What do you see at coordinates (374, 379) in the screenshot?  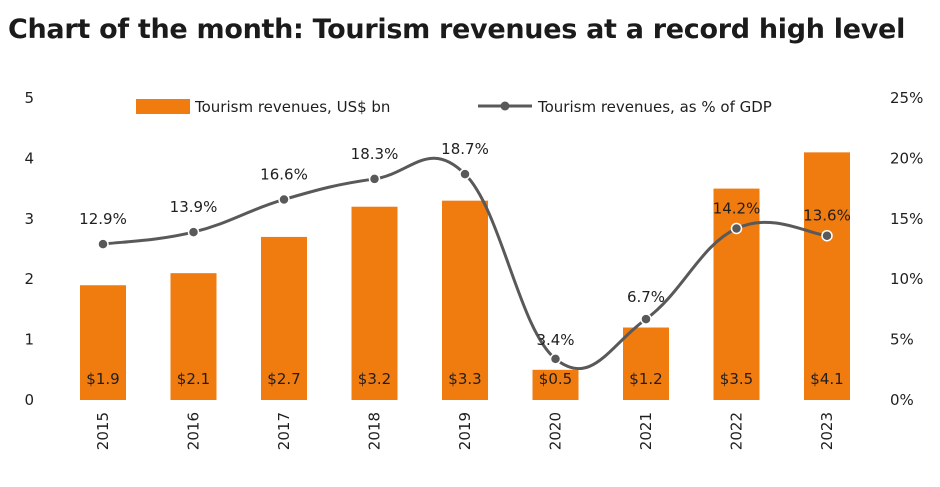 I see `bar-label-2018: $3.2` at bounding box center [374, 379].